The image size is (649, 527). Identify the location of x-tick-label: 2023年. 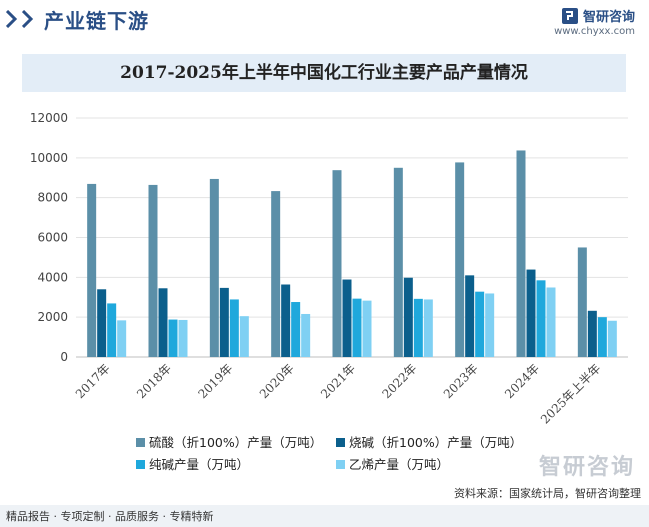
(461, 381).